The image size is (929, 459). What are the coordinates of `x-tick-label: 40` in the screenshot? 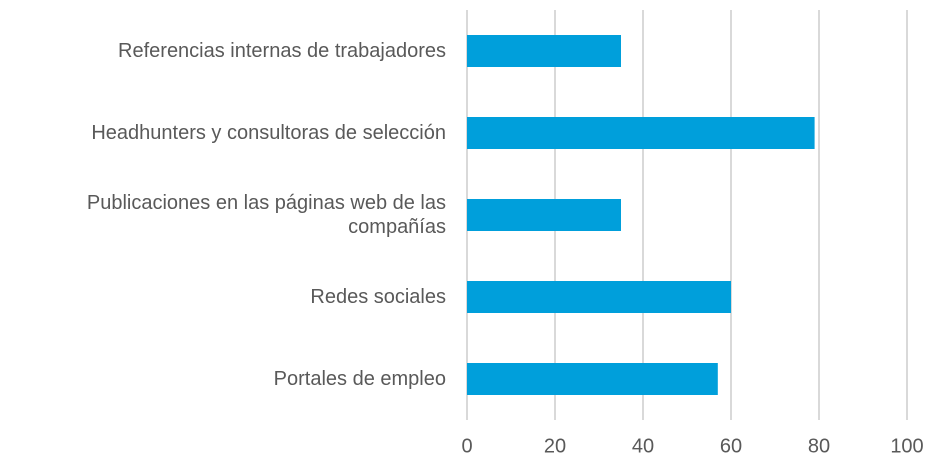 It's located at (643, 446).